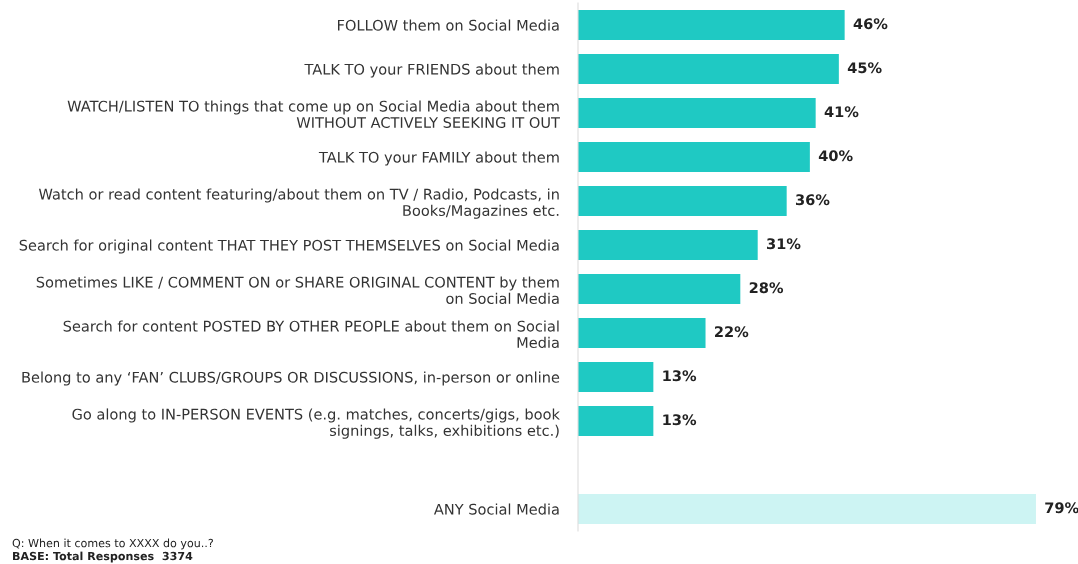  I want to click on data-label: 36%, so click(812, 200).